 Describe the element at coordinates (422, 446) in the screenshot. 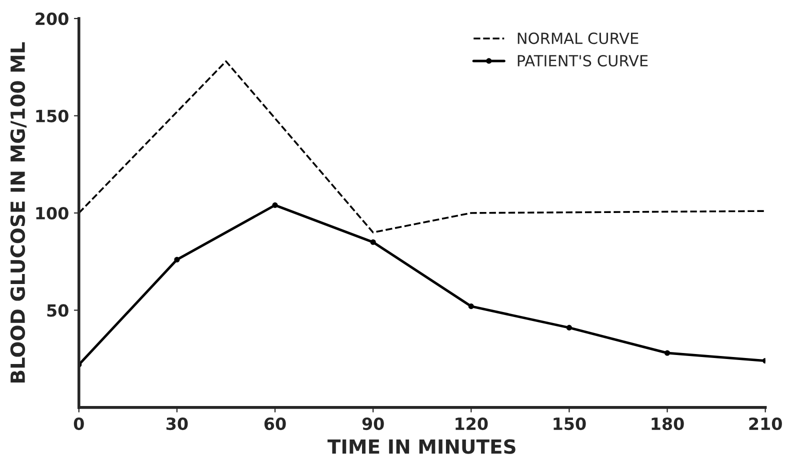

I see `x-axis-title: TIME IN MINUTES` at that location.